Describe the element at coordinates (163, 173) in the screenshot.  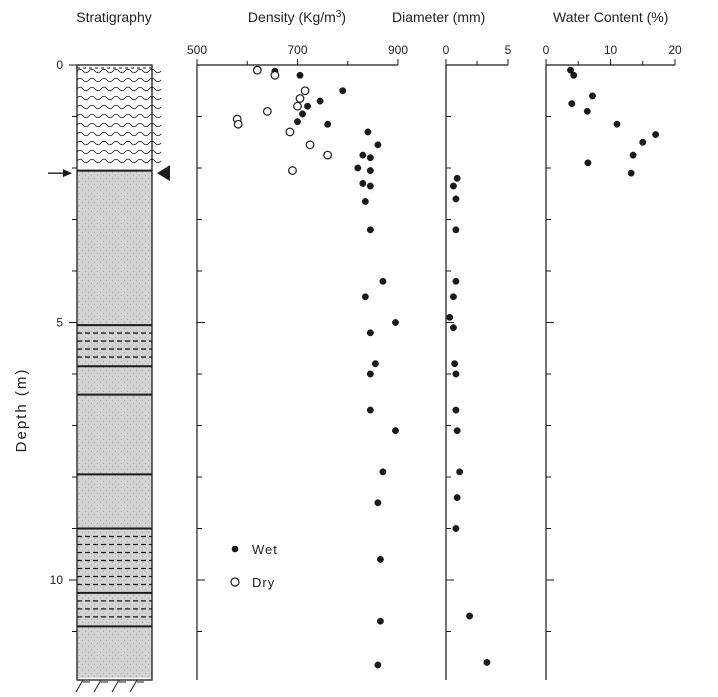
I see `boundary-triangle-marker` at that location.